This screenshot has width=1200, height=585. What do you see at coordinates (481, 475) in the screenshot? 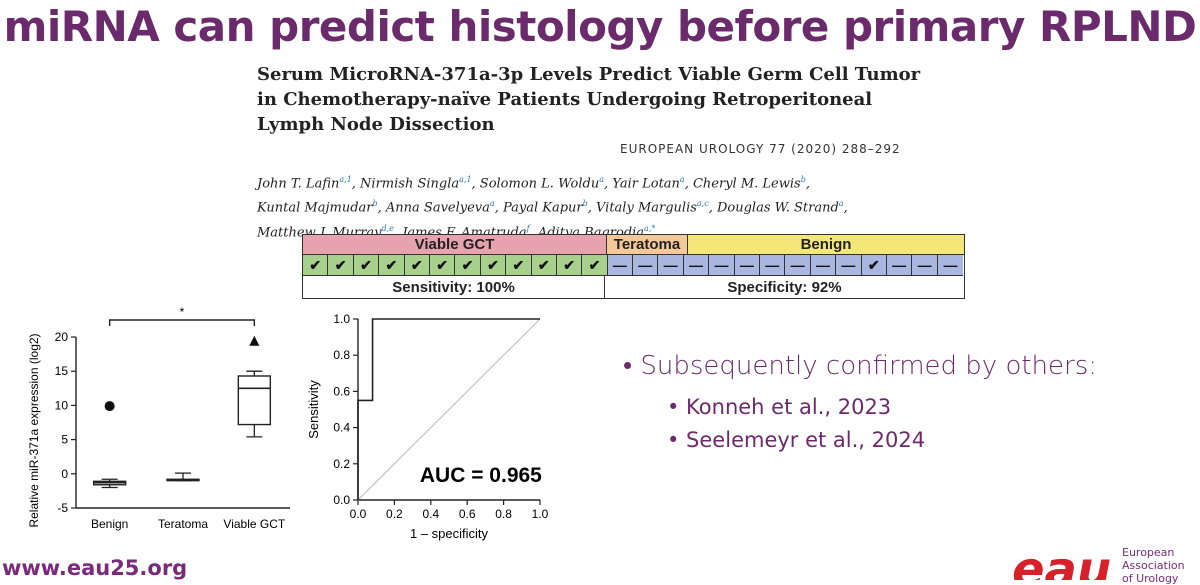
I see `auc-annotation: AUC = 0.965` at bounding box center [481, 475].